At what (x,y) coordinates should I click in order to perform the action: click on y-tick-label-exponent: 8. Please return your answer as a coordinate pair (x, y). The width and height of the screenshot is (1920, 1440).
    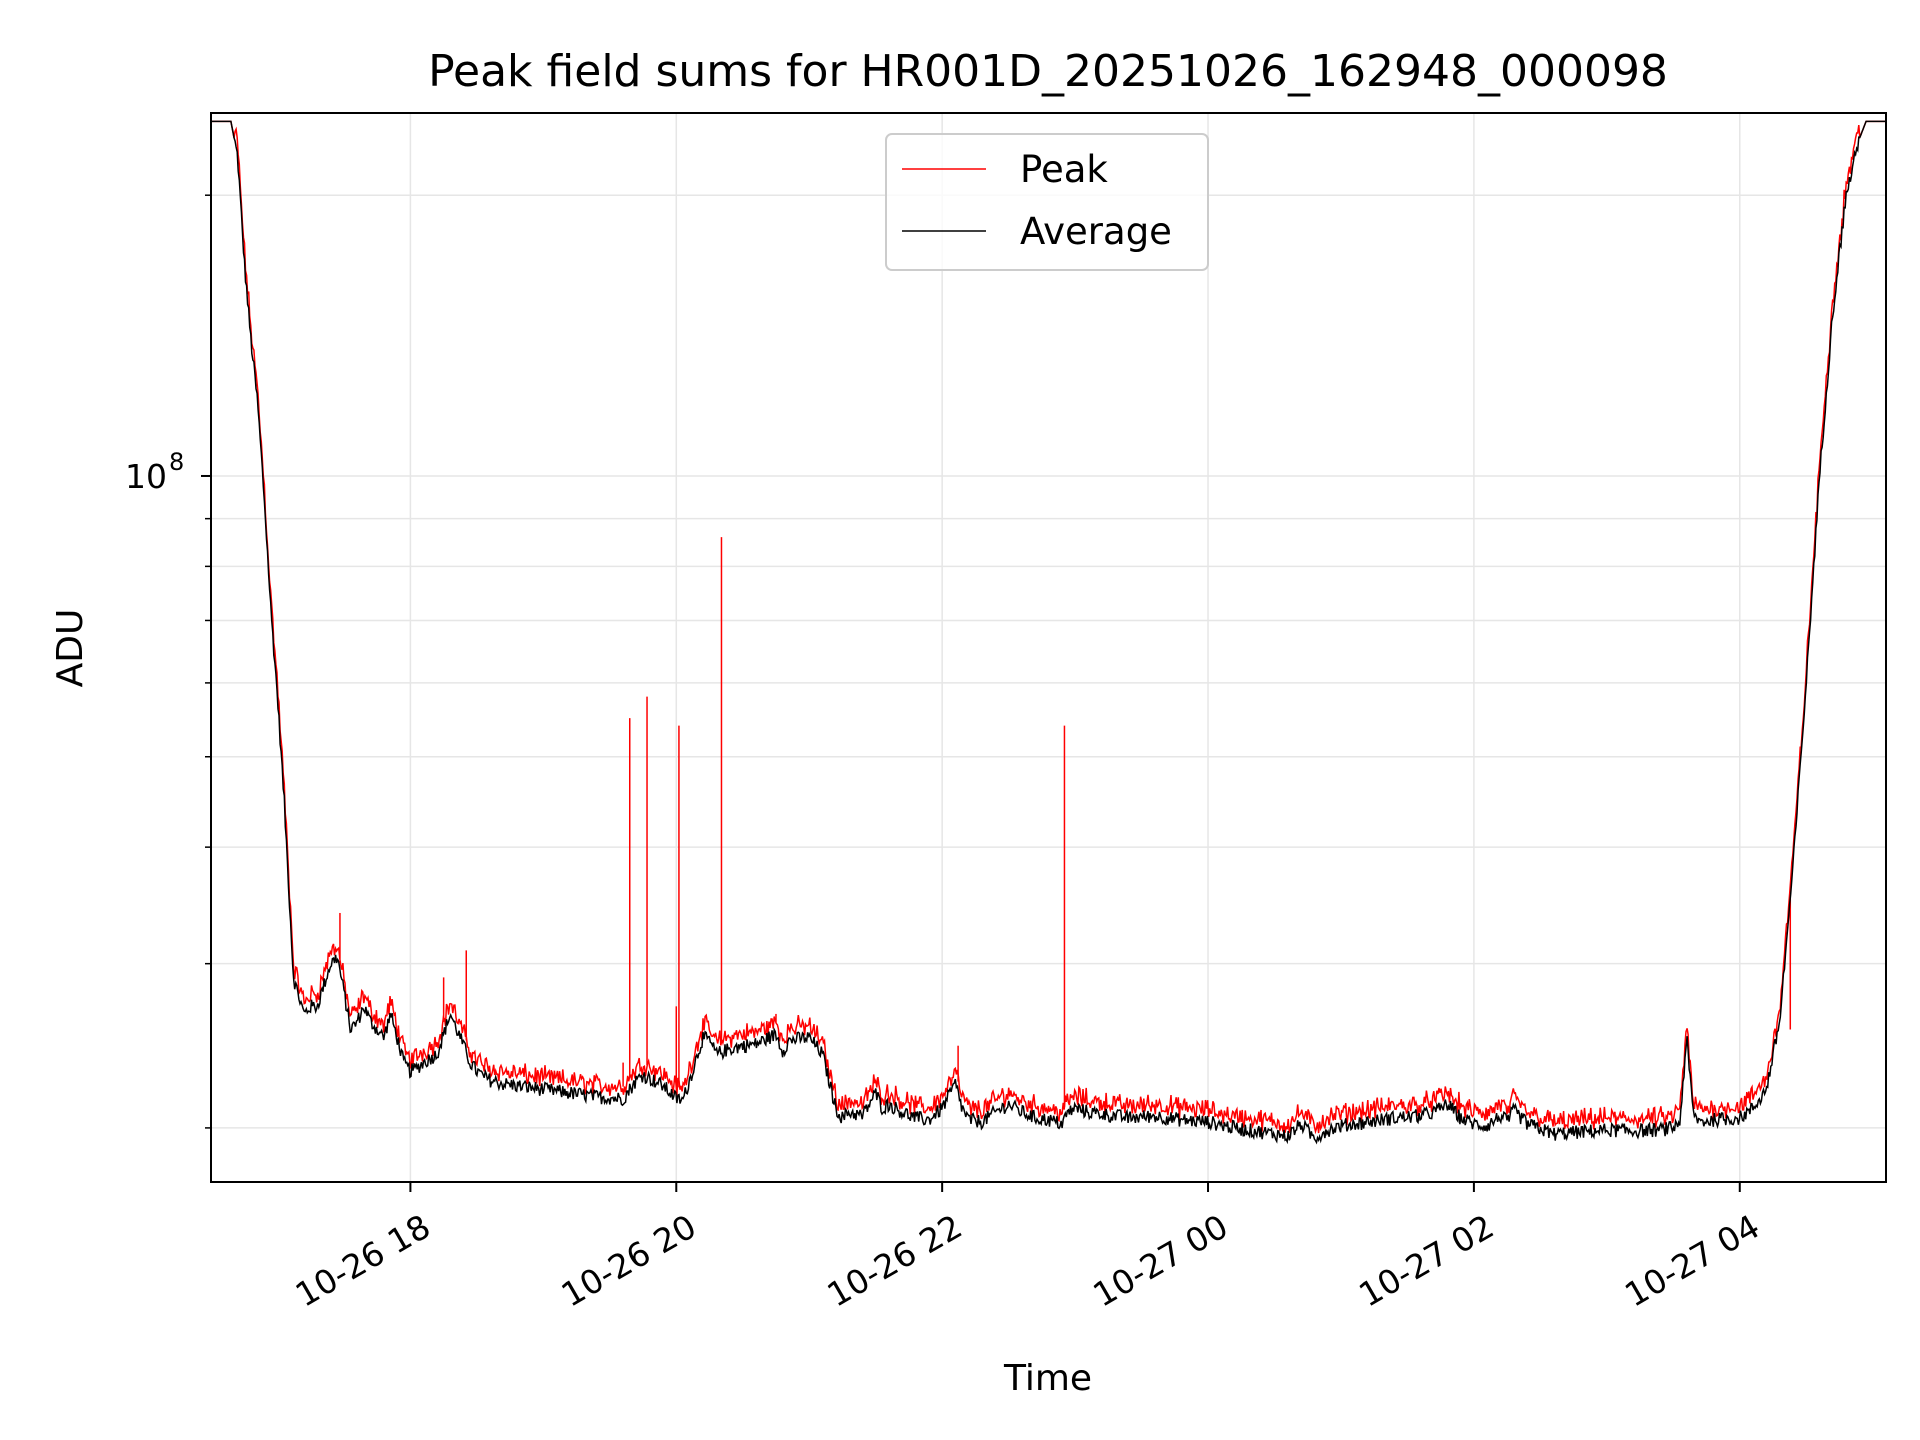
    Looking at the image, I should click on (176, 462).